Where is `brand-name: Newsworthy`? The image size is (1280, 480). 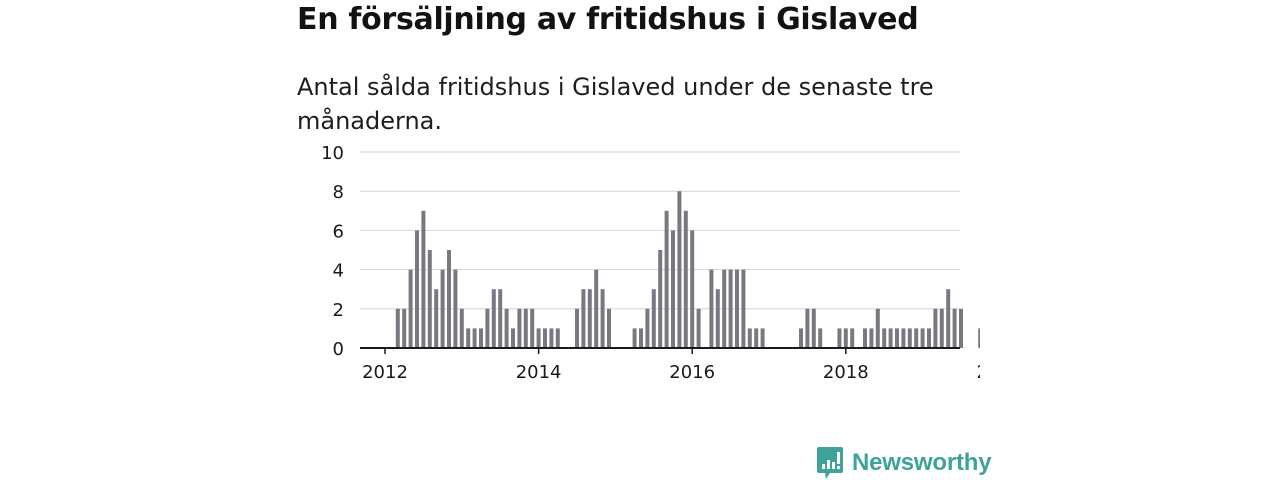 brand-name: Newsworthy is located at coordinates (922, 462).